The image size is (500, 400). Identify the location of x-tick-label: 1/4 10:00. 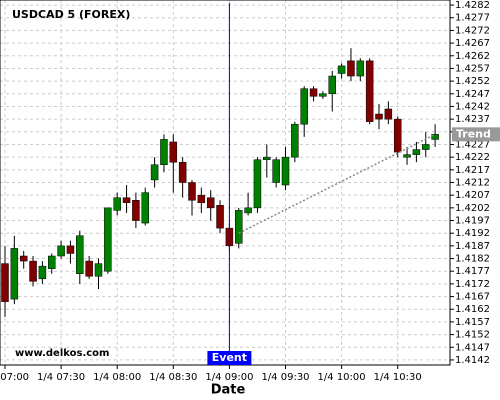
(342, 377).